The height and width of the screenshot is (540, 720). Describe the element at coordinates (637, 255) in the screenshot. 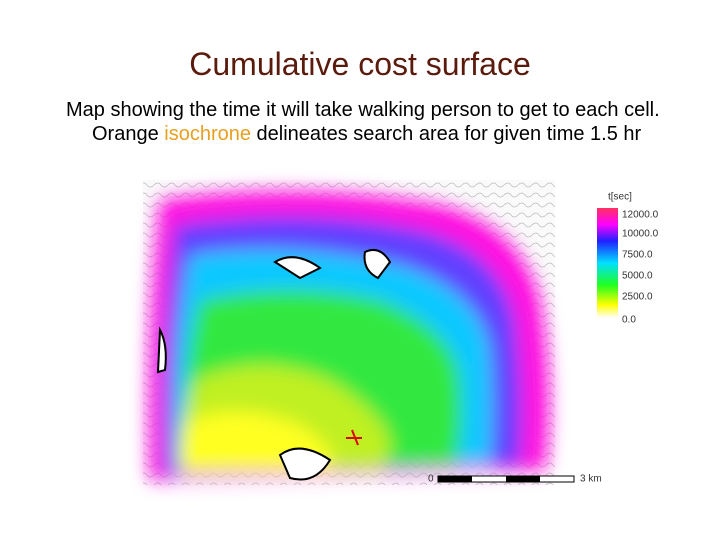

I see `legend-label: 7500.0` at that location.